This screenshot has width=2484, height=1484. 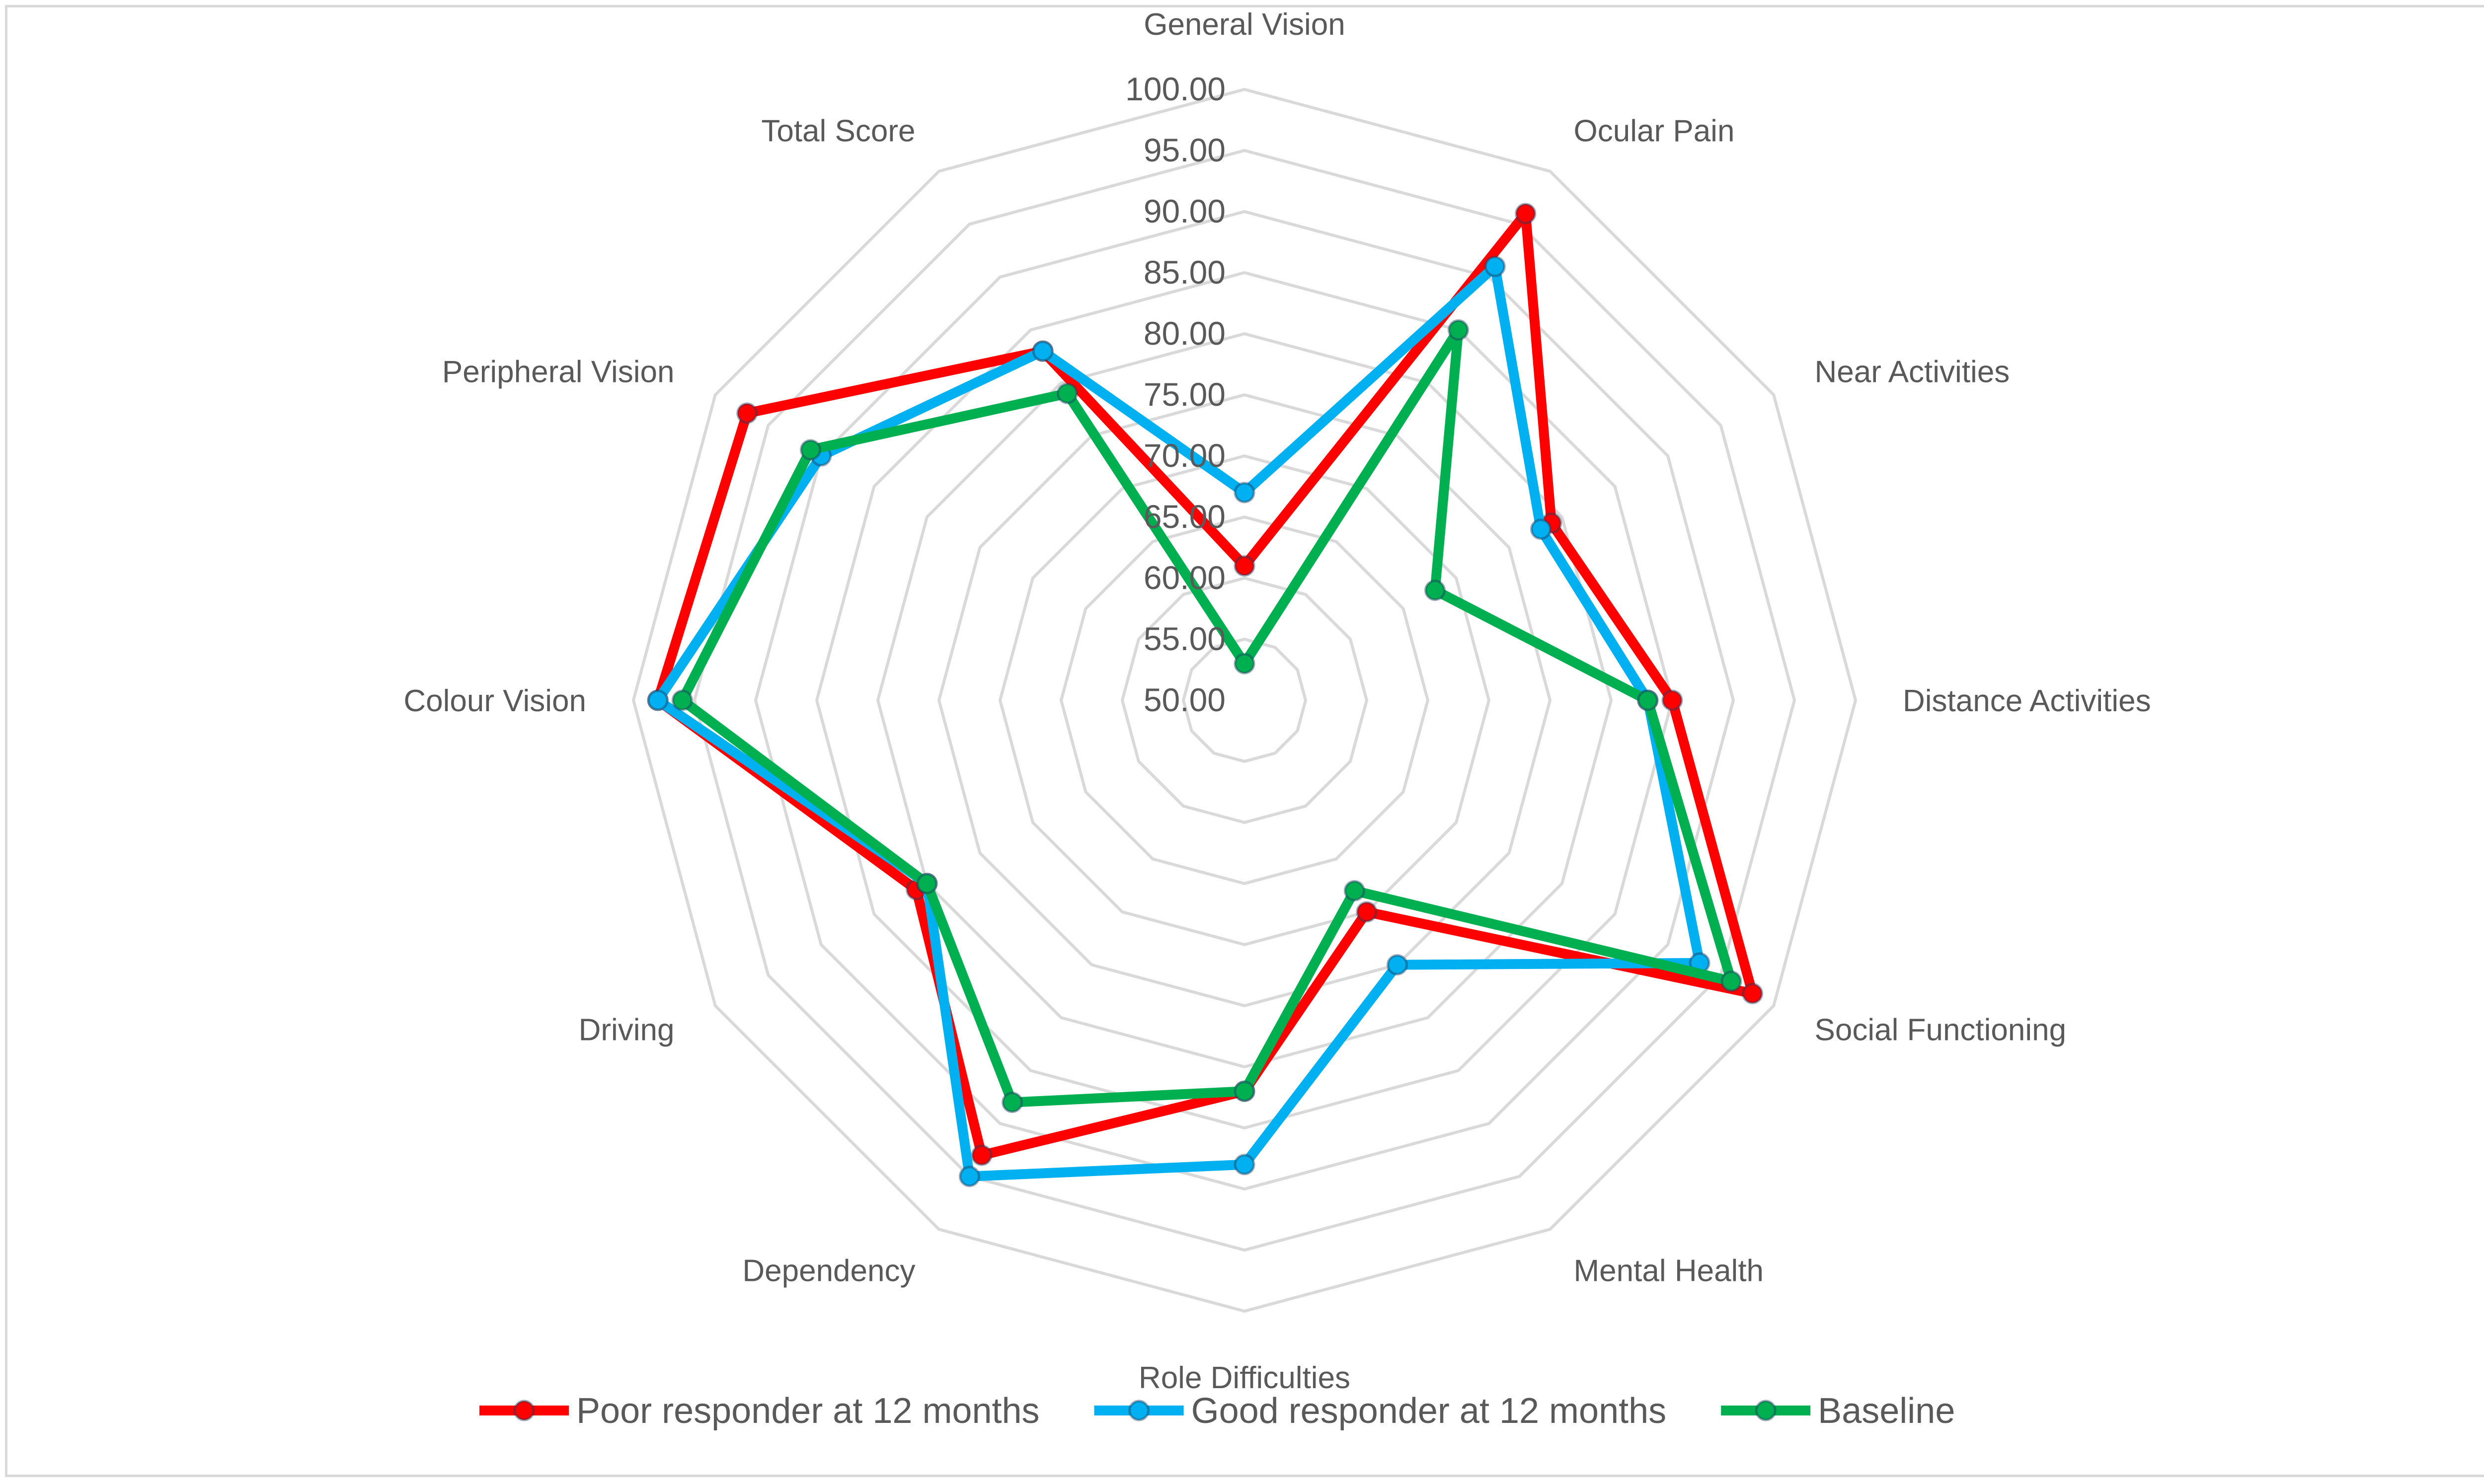 I want to click on legend-label: Good responder at 12 months, so click(x=1429, y=1411).